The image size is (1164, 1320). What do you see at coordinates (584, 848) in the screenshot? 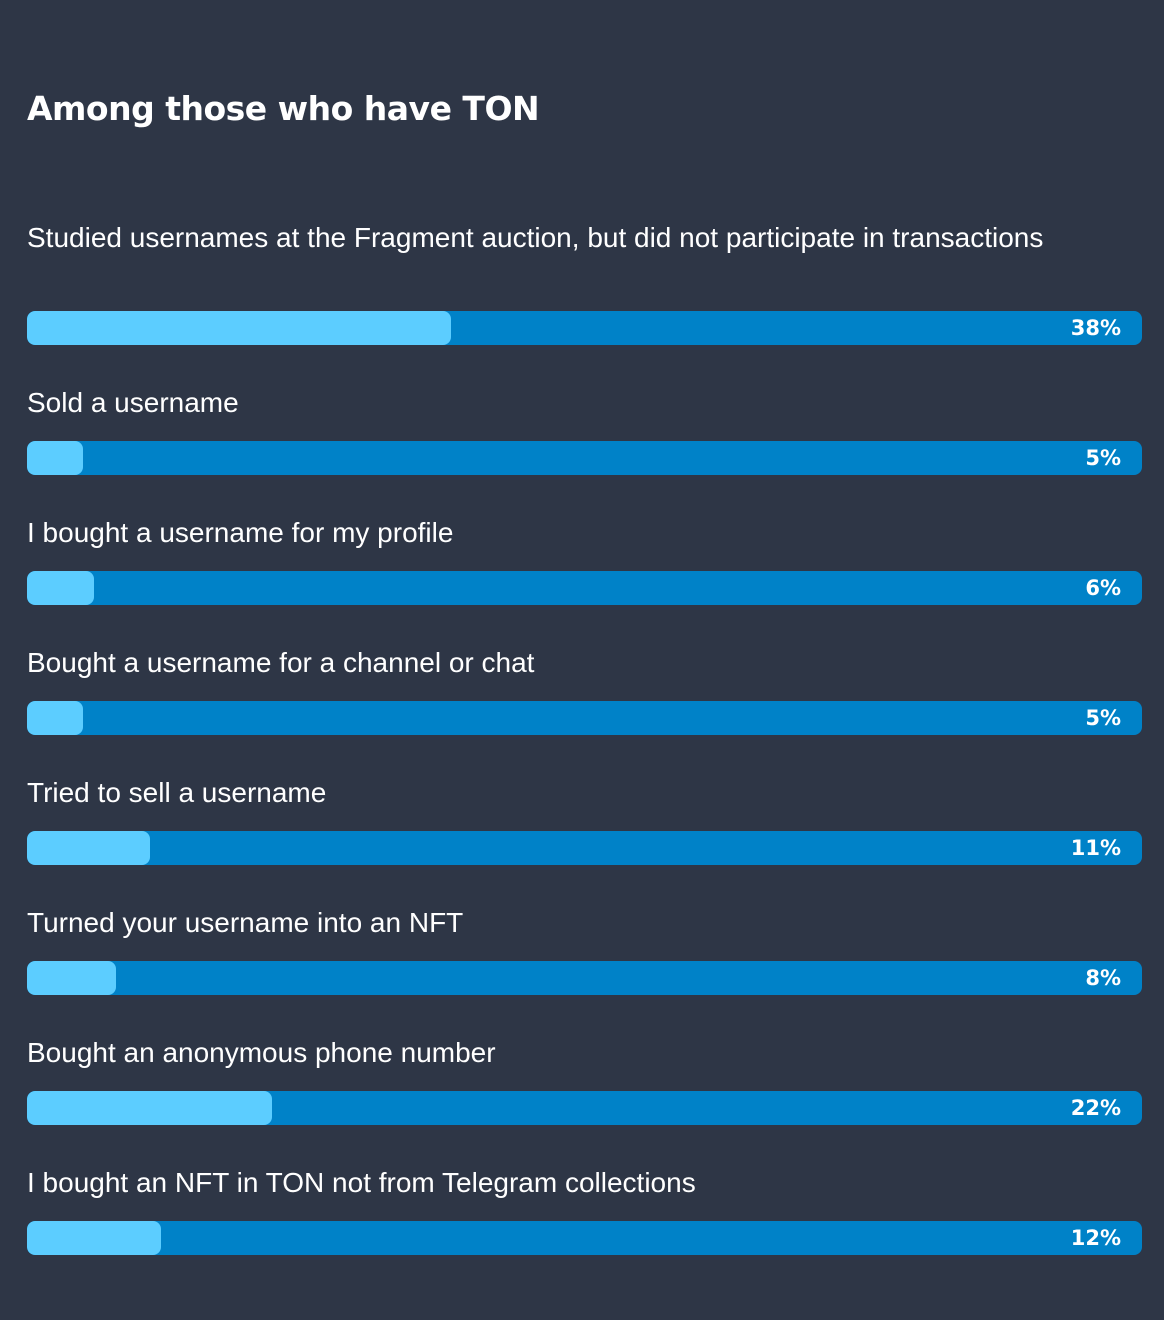
I see `bar-track: 11%` at bounding box center [584, 848].